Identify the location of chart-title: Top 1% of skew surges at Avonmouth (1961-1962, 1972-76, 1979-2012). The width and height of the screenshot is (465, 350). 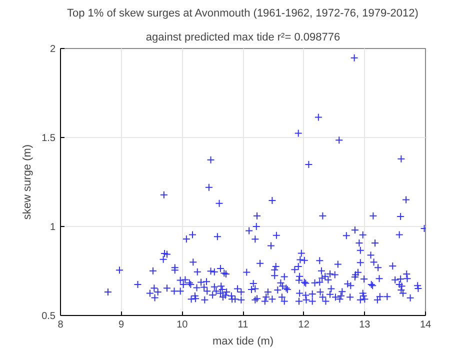
(242, 14).